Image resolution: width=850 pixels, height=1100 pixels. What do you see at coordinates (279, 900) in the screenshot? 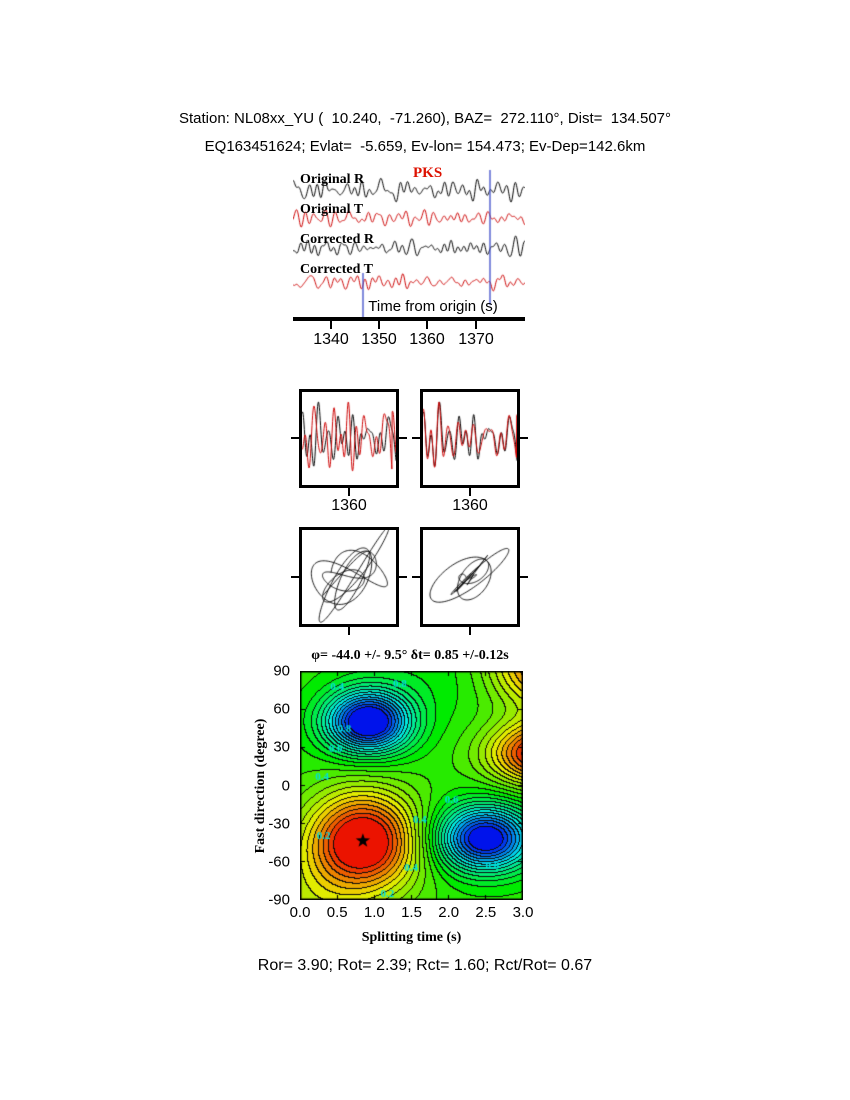
I see `contour-ytick-label: -90` at bounding box center [279, 900].